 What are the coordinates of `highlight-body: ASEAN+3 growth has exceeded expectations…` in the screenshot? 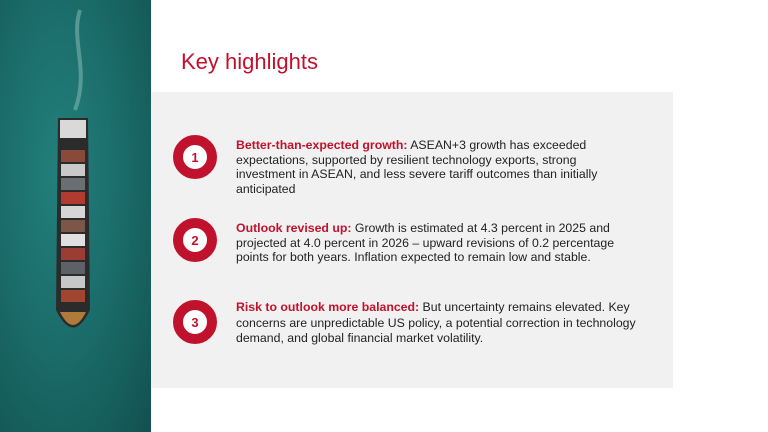 It's located at (417, 167).